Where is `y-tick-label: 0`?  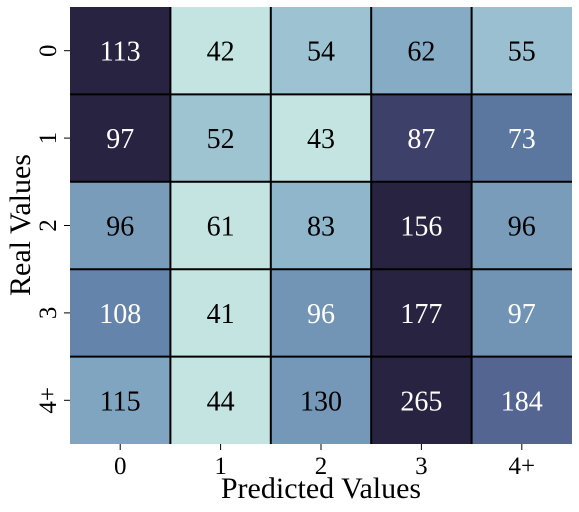 y-tick-label: 0 is located at coordinates (48, 50).